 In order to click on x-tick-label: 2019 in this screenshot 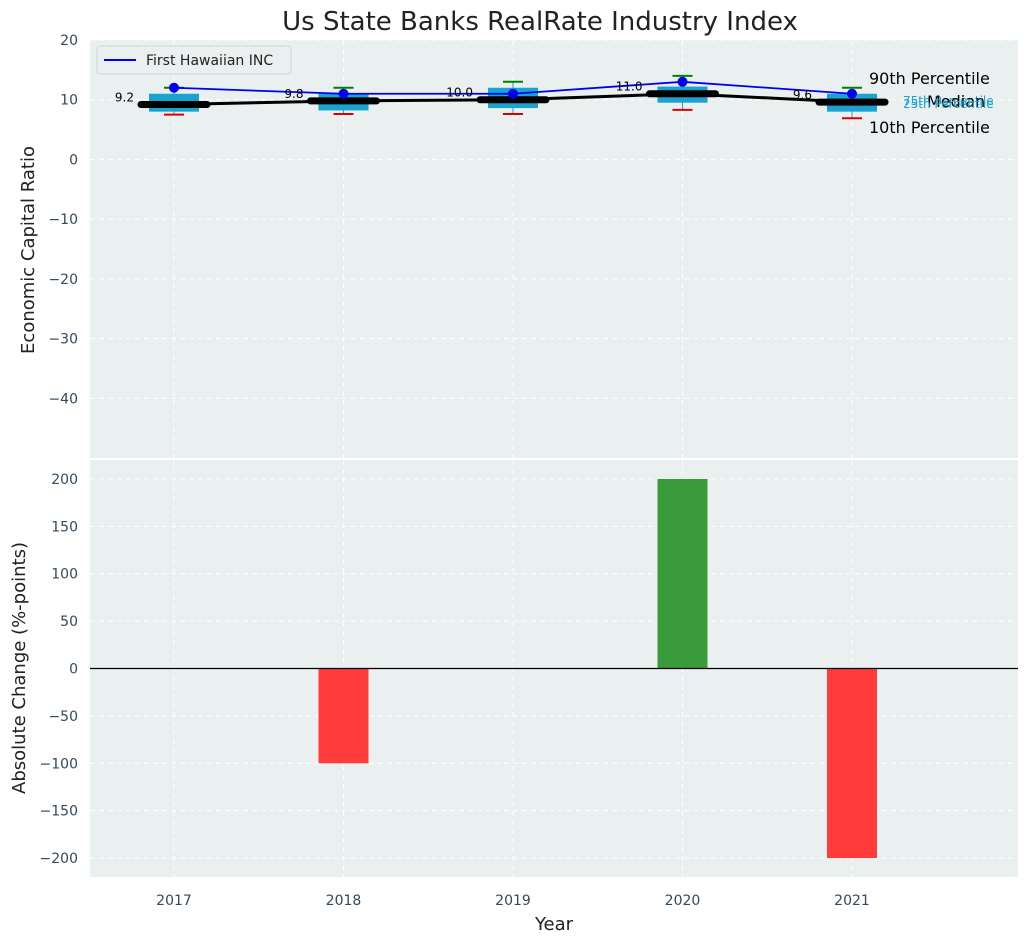, I will do `click(513, 901)`.